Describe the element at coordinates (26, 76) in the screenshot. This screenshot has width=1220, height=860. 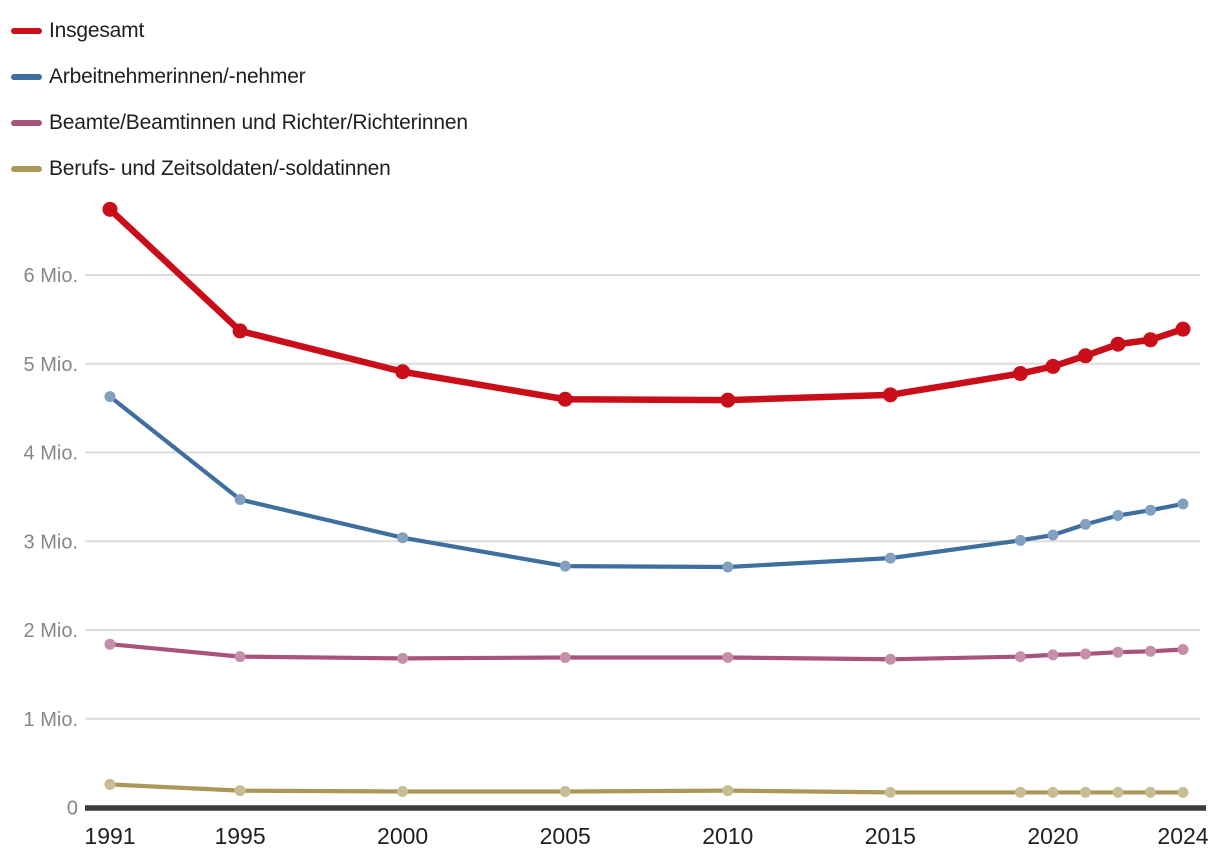
I see `legend-swatch-arbeitnehmer` at that location.